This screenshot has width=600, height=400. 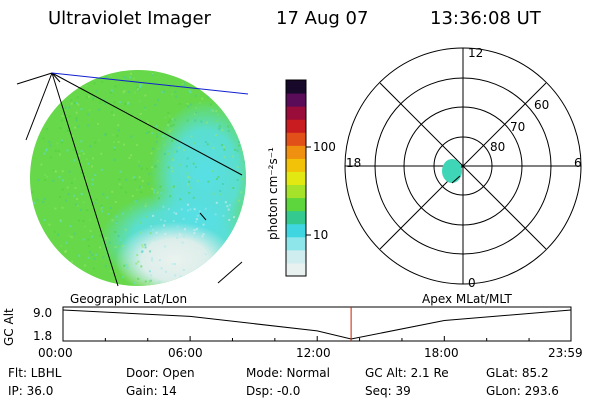 What do you see at coordinates (542, 105) in the screenshot?
I see `lat-label-60: 60` at bounding box center [542, 105].